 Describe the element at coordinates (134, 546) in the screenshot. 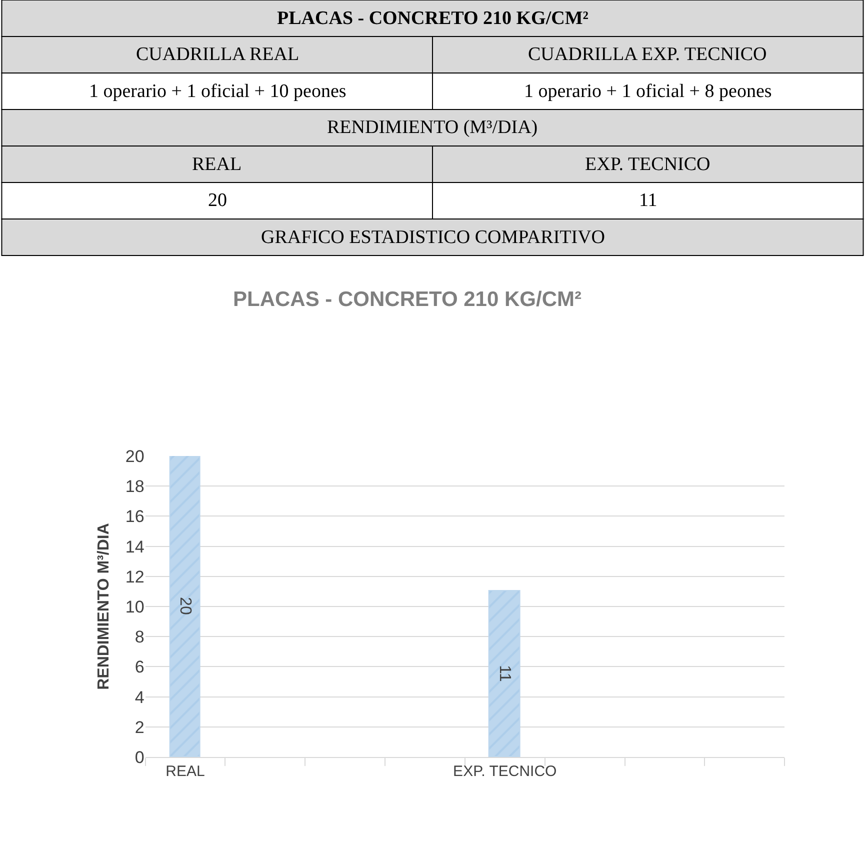

I see `y-tick-label: 14` at that location.